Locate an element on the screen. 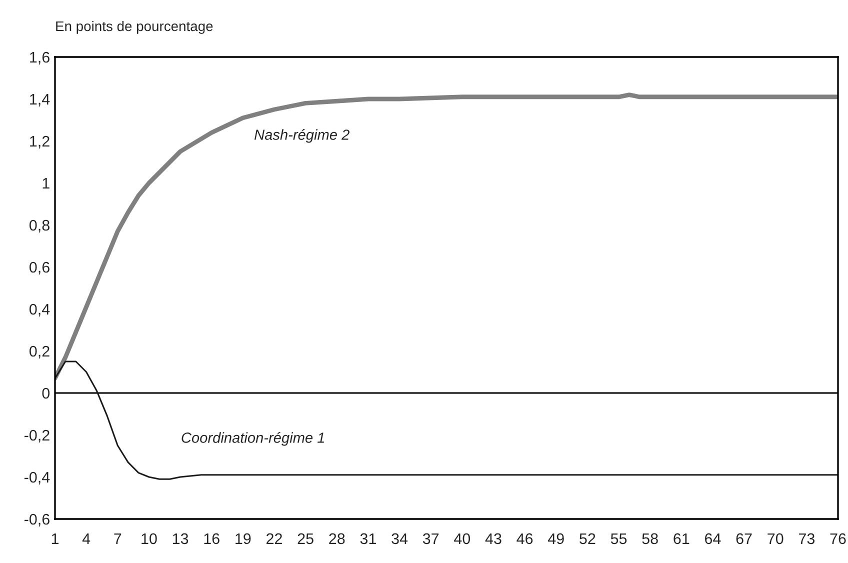  x-tick-label: 4 is located at coordinates (86, 538).